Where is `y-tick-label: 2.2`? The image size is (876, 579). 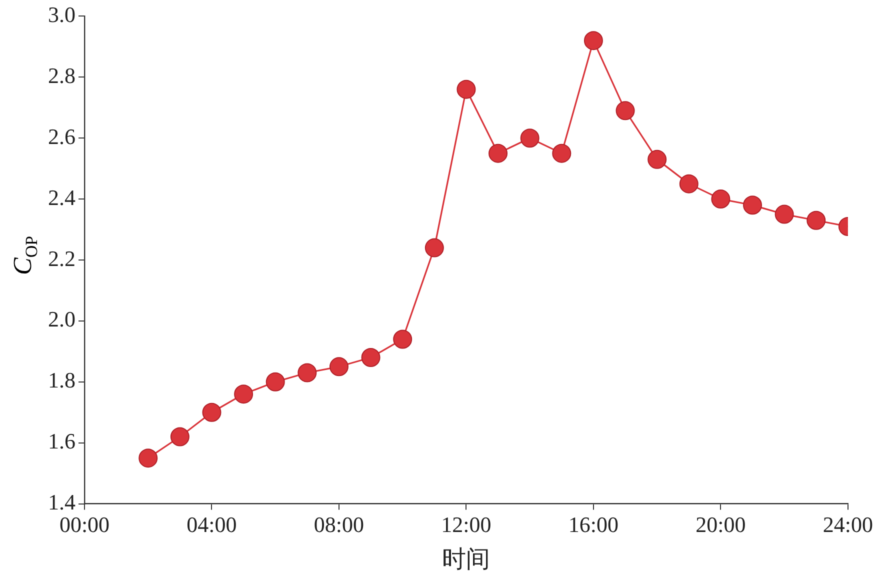 y-tick-label: 2.2 is located at coordinates (62, 258).